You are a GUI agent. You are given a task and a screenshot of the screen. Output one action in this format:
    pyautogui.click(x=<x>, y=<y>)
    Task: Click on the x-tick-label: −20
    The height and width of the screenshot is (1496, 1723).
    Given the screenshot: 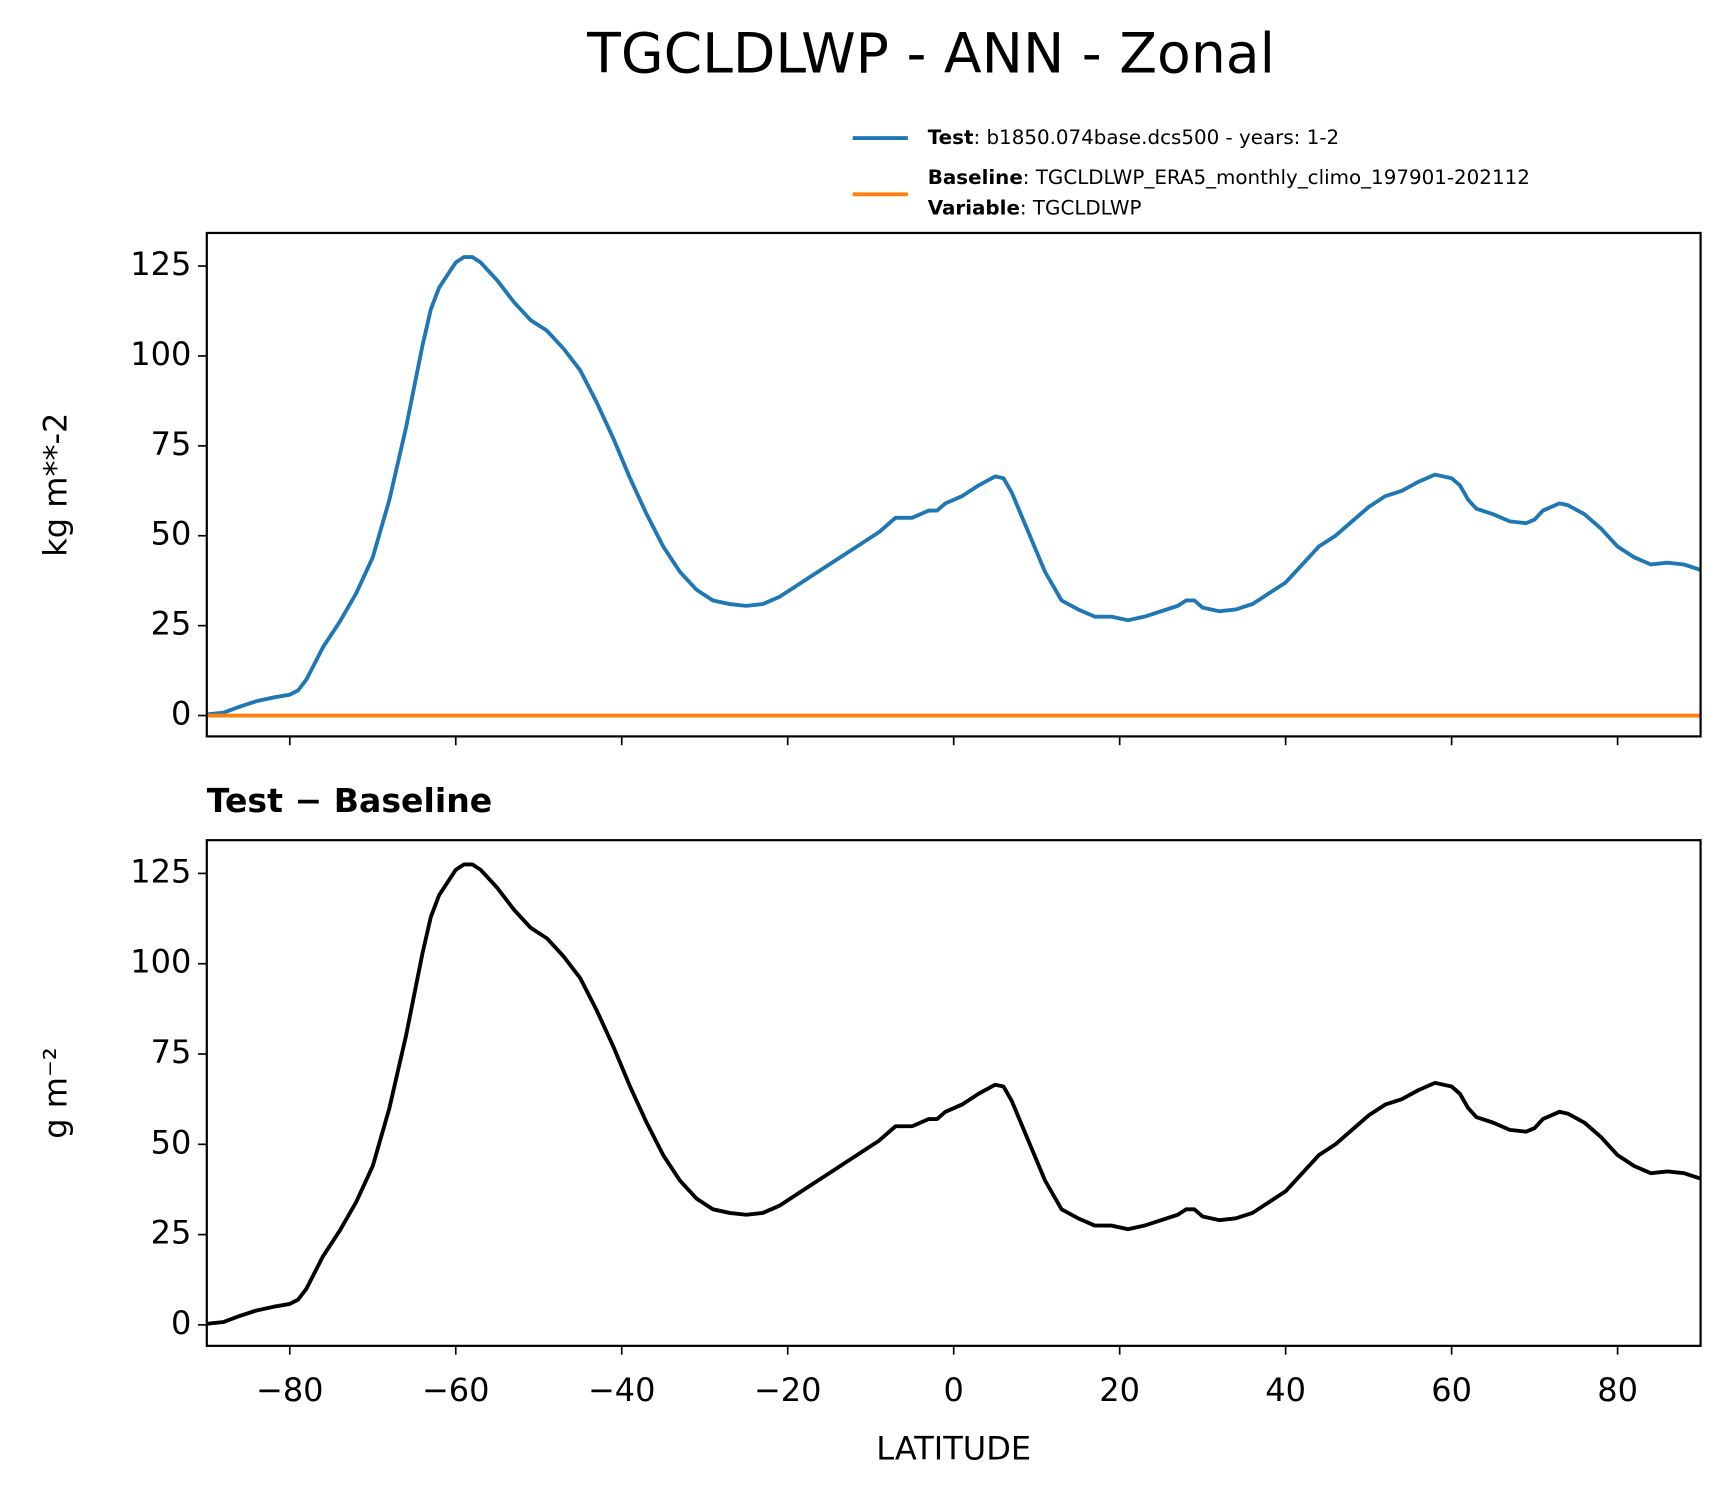 What is the action you would take?
    pyautogui.click(x=788, y=1390)
    